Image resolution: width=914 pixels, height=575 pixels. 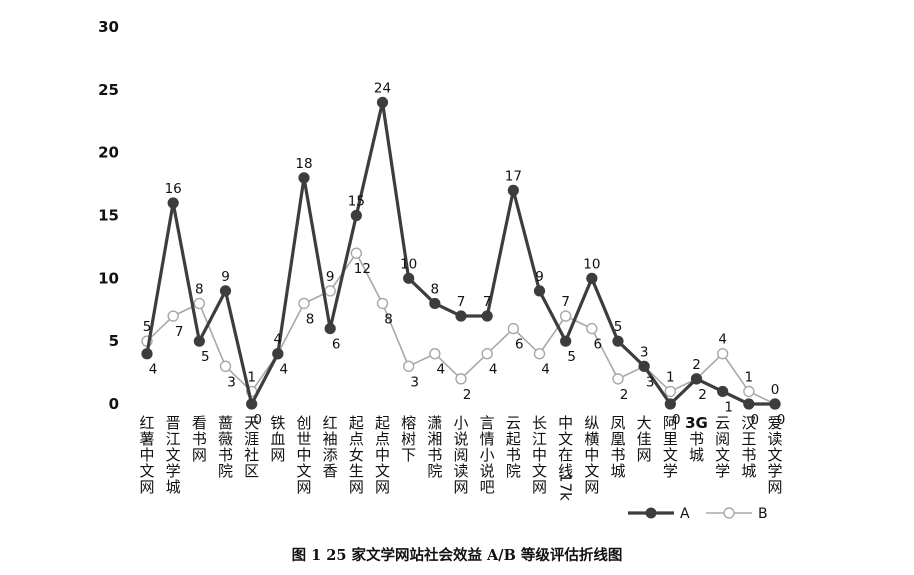 What do you see at coordinates (434, 423) in the screenshot?
I see `svg-text: 潇` at bounding box center [434, 423].